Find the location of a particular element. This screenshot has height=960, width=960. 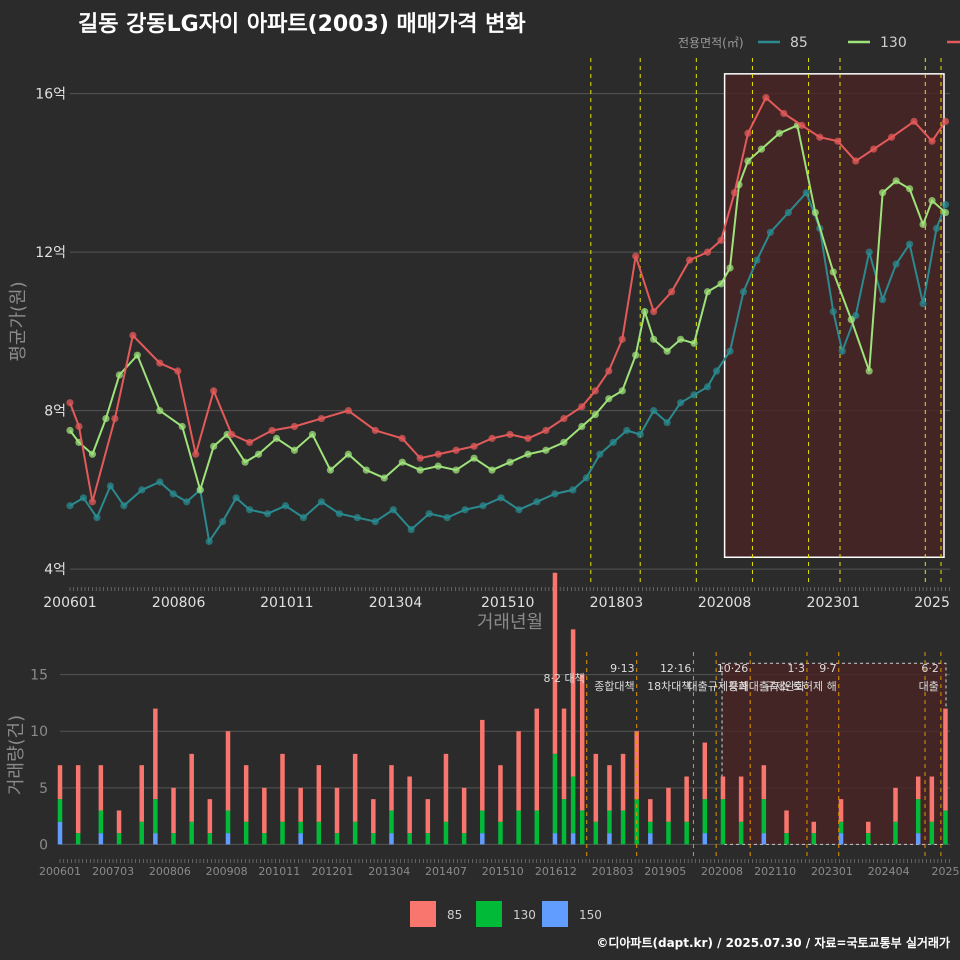

bottom-x-tick-label: 201905 is located at coordinates (665, 871).